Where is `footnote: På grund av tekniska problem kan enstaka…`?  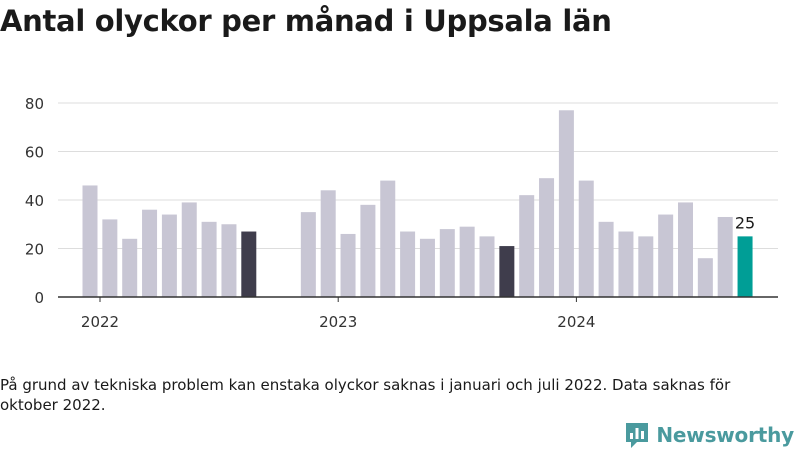 footnote: På grund av tekniska problem kan enstaka… is located at coordinates (365, 395).